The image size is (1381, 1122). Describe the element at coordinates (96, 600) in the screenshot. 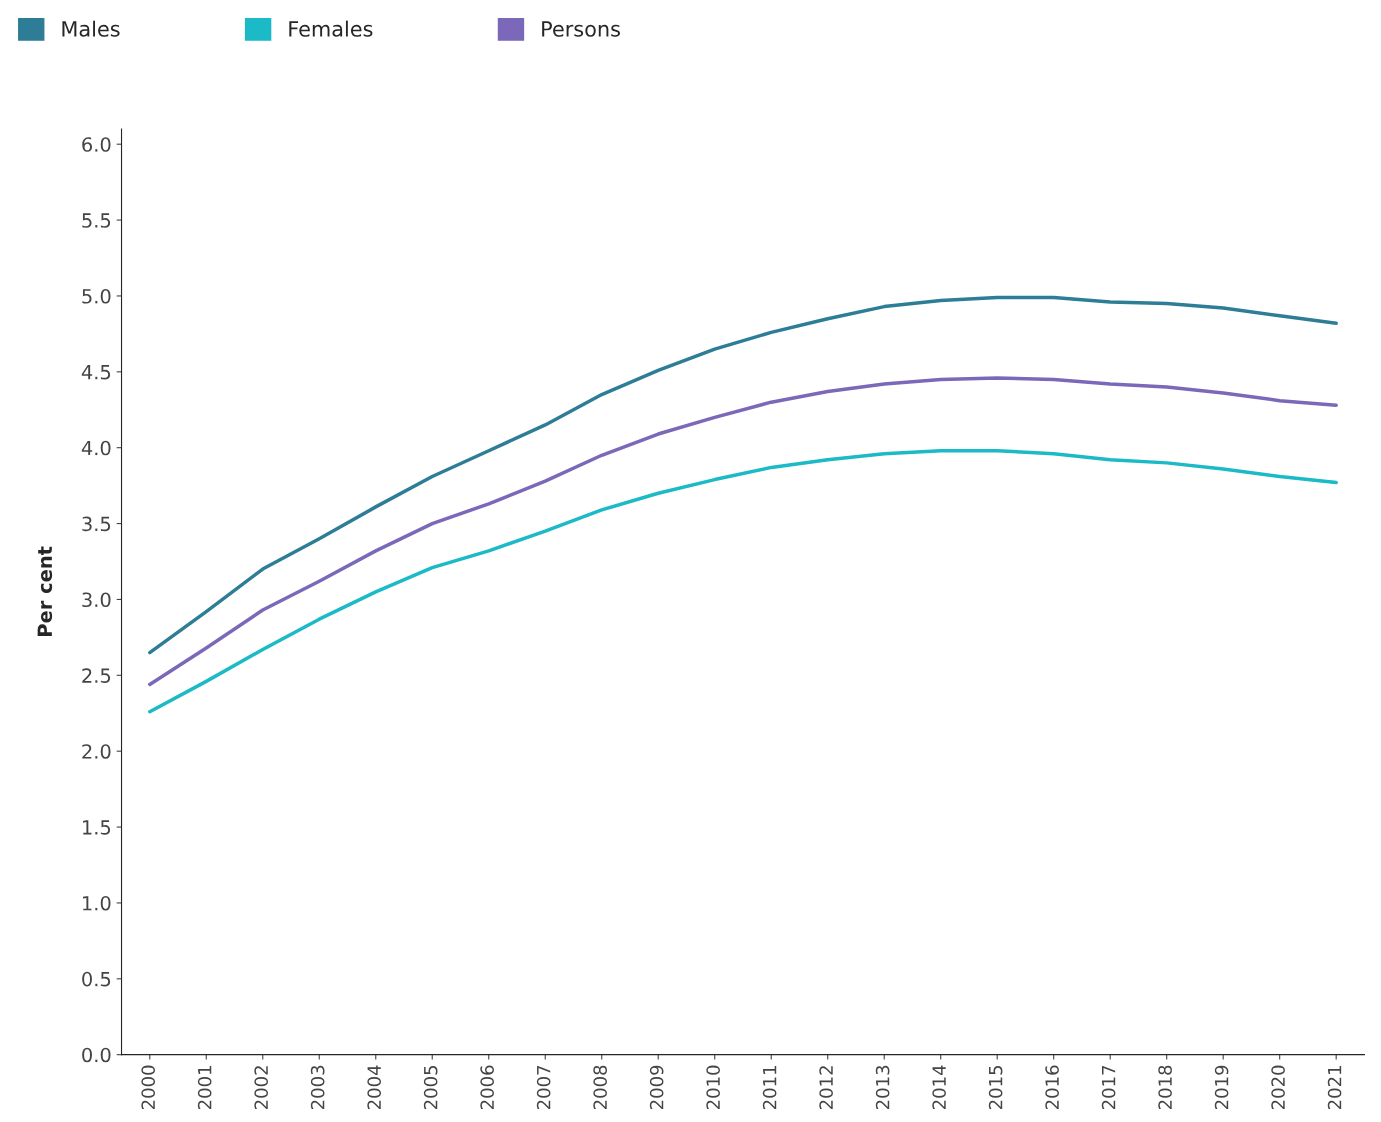

I see `y-tick-label: 3.0` at that location.